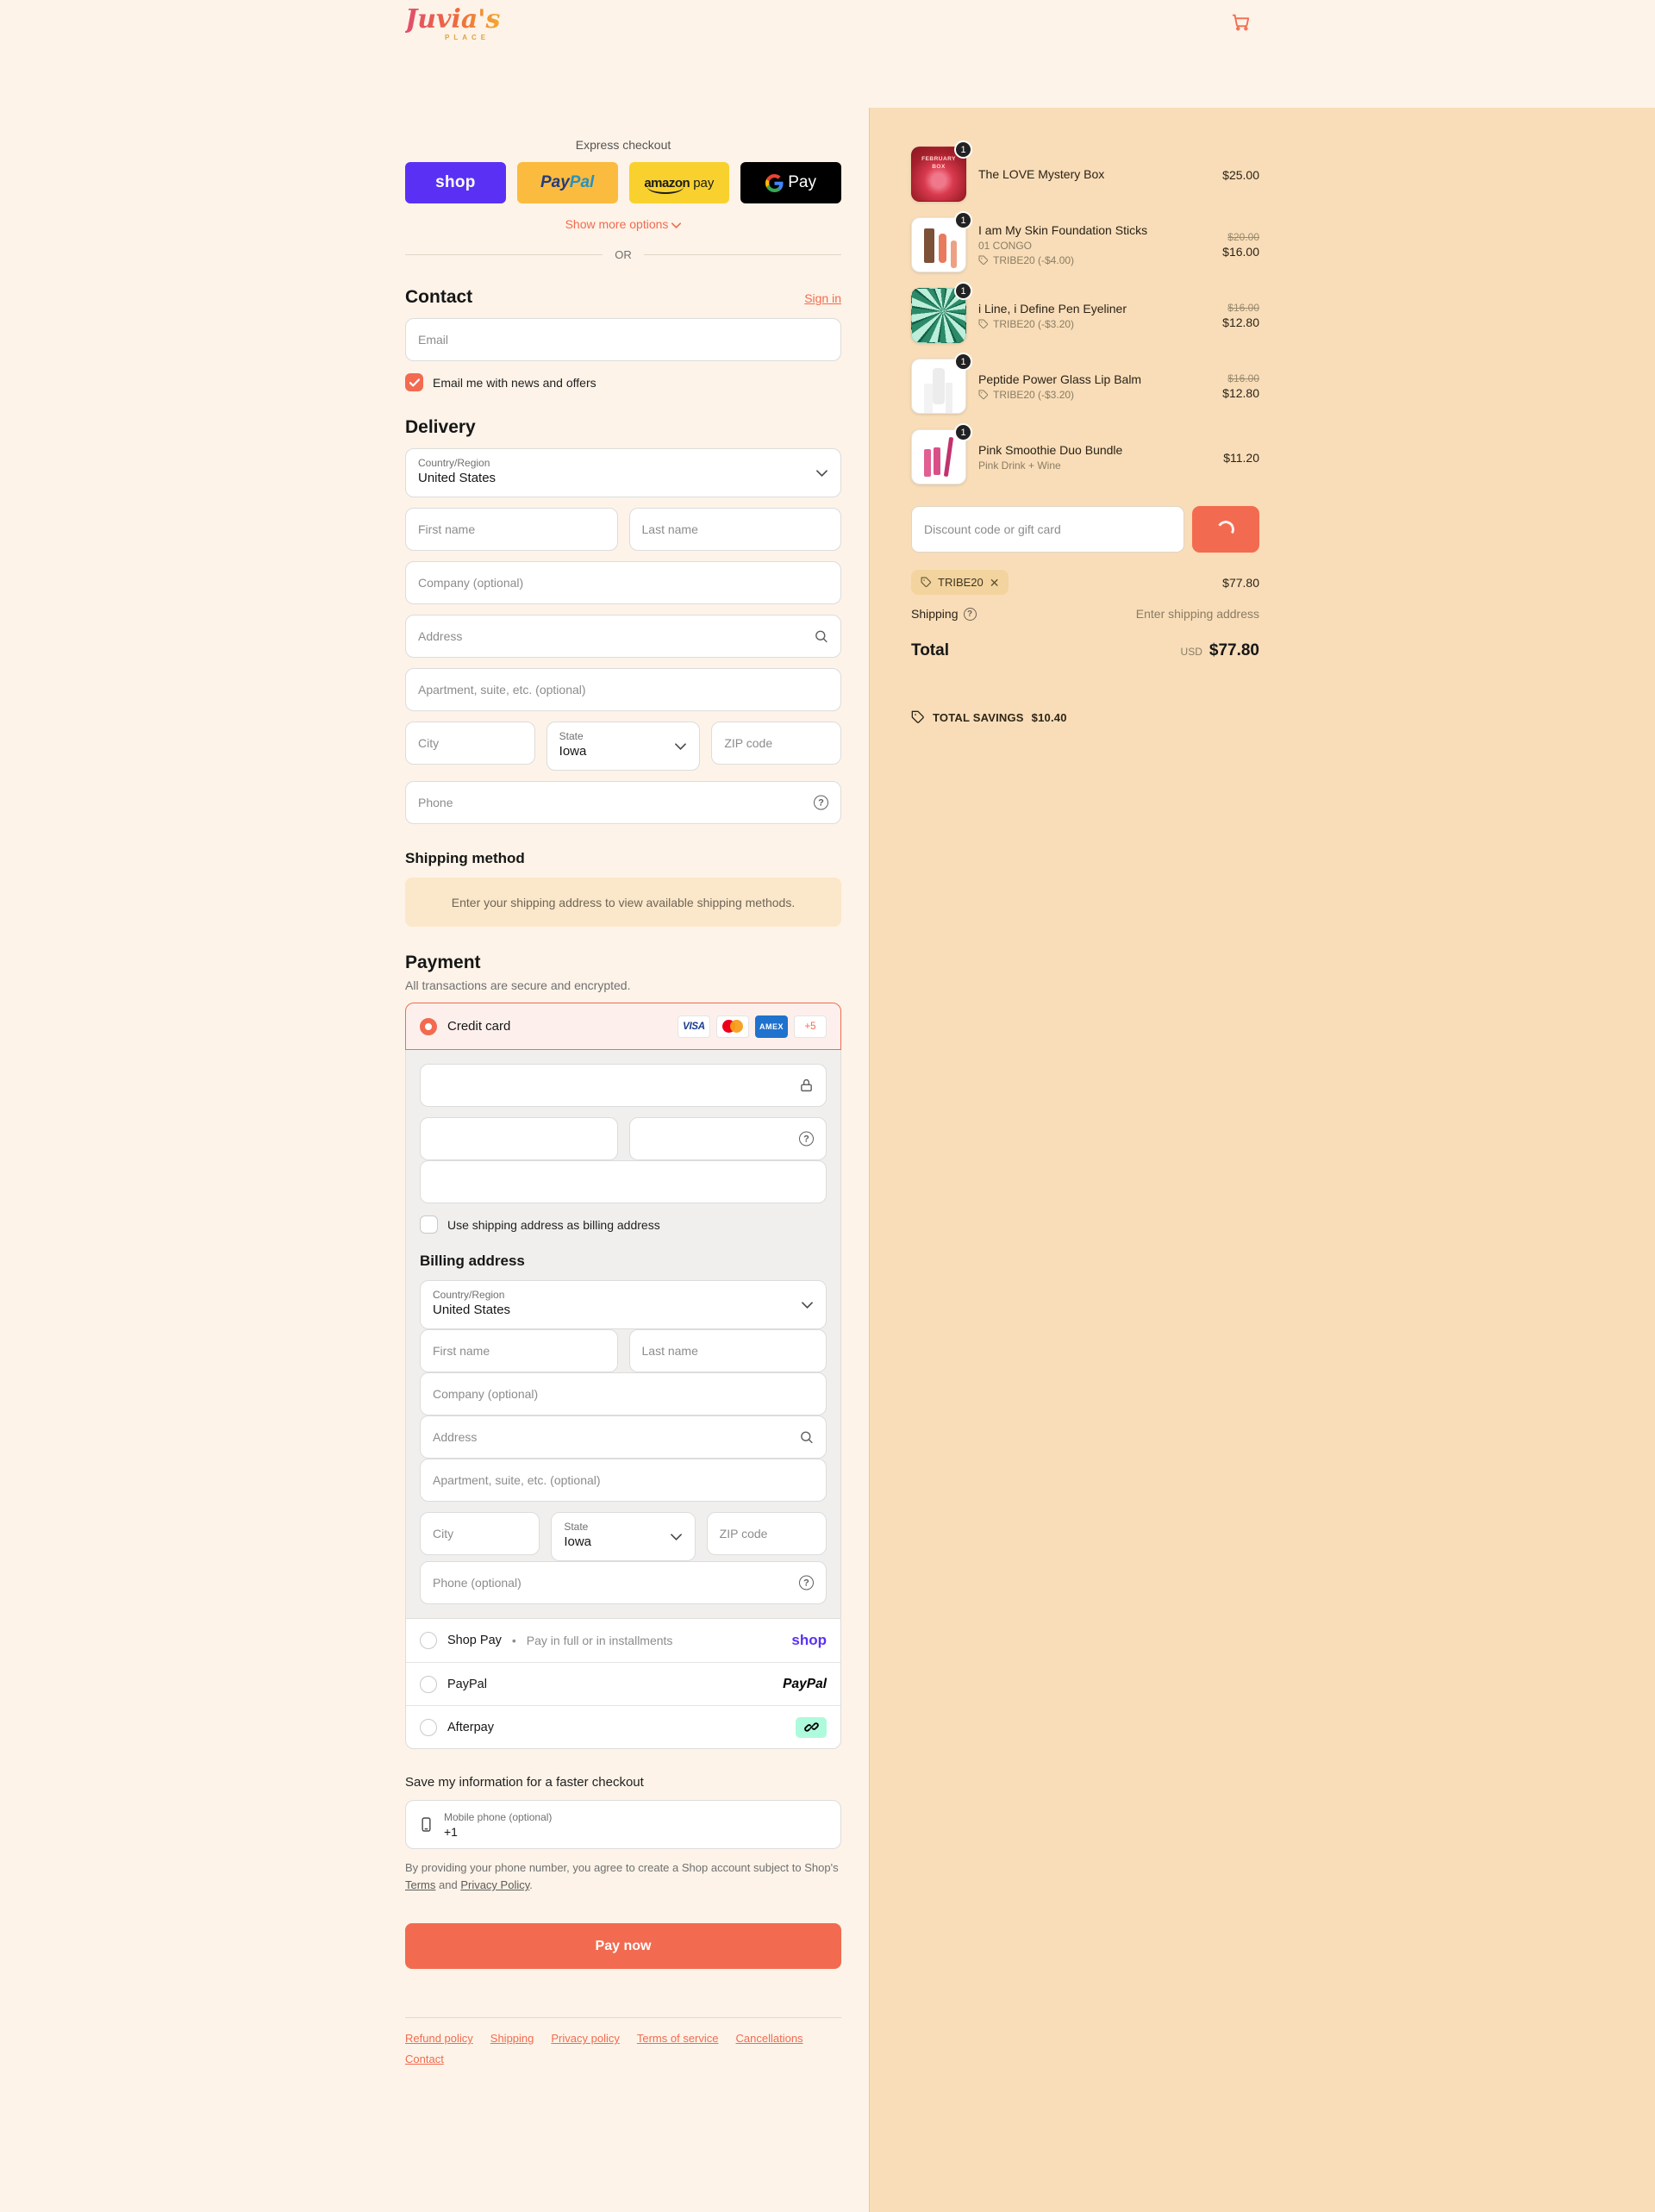 The width and height of the screenshot is (1655, 2212). What do you see at coordinates (623, 1536) in the screenshot?
I see `billing-state-select: State Iowa` at bounding box center [623, 1536].